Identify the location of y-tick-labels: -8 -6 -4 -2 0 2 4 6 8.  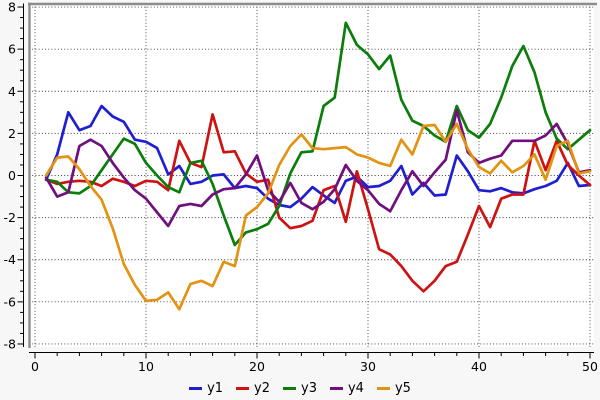
(10, 175).